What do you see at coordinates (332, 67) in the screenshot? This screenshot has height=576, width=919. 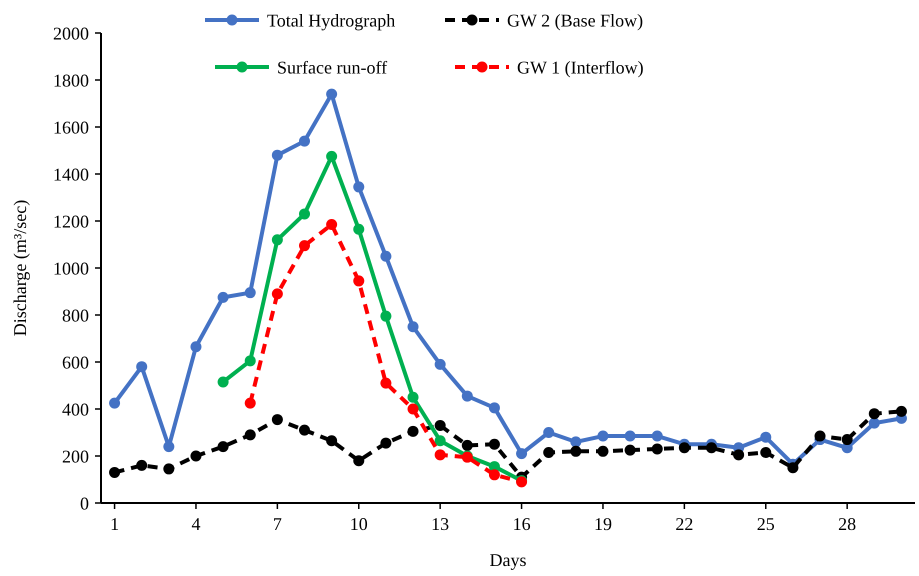 I see `legend-label: Surface run-off` at bounding box center [332, 67].